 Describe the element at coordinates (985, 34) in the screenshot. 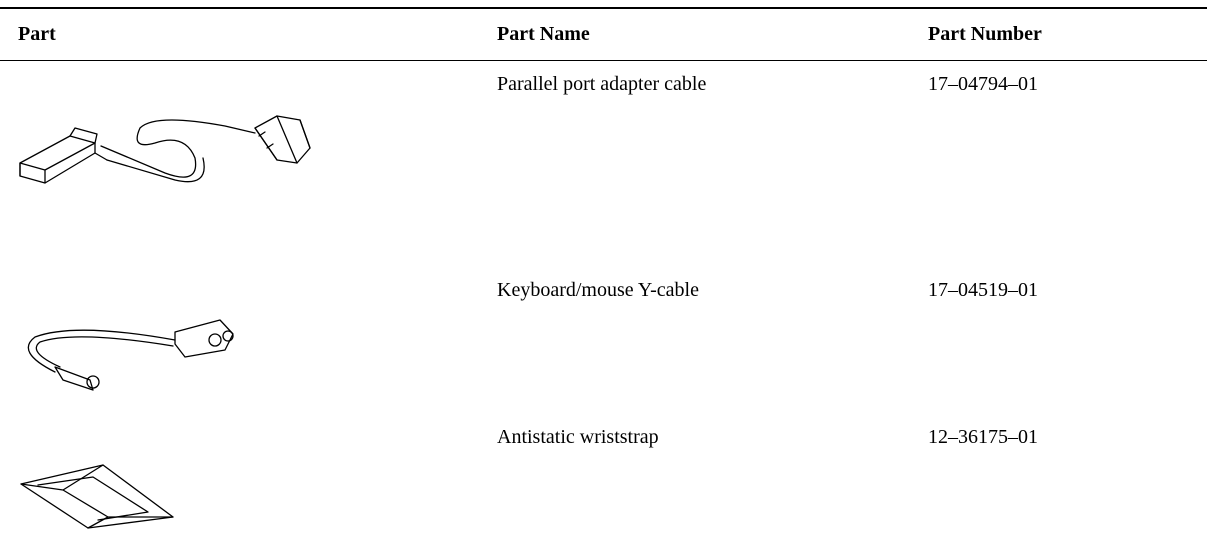

I see `header-part-number: Part Number` at that location.